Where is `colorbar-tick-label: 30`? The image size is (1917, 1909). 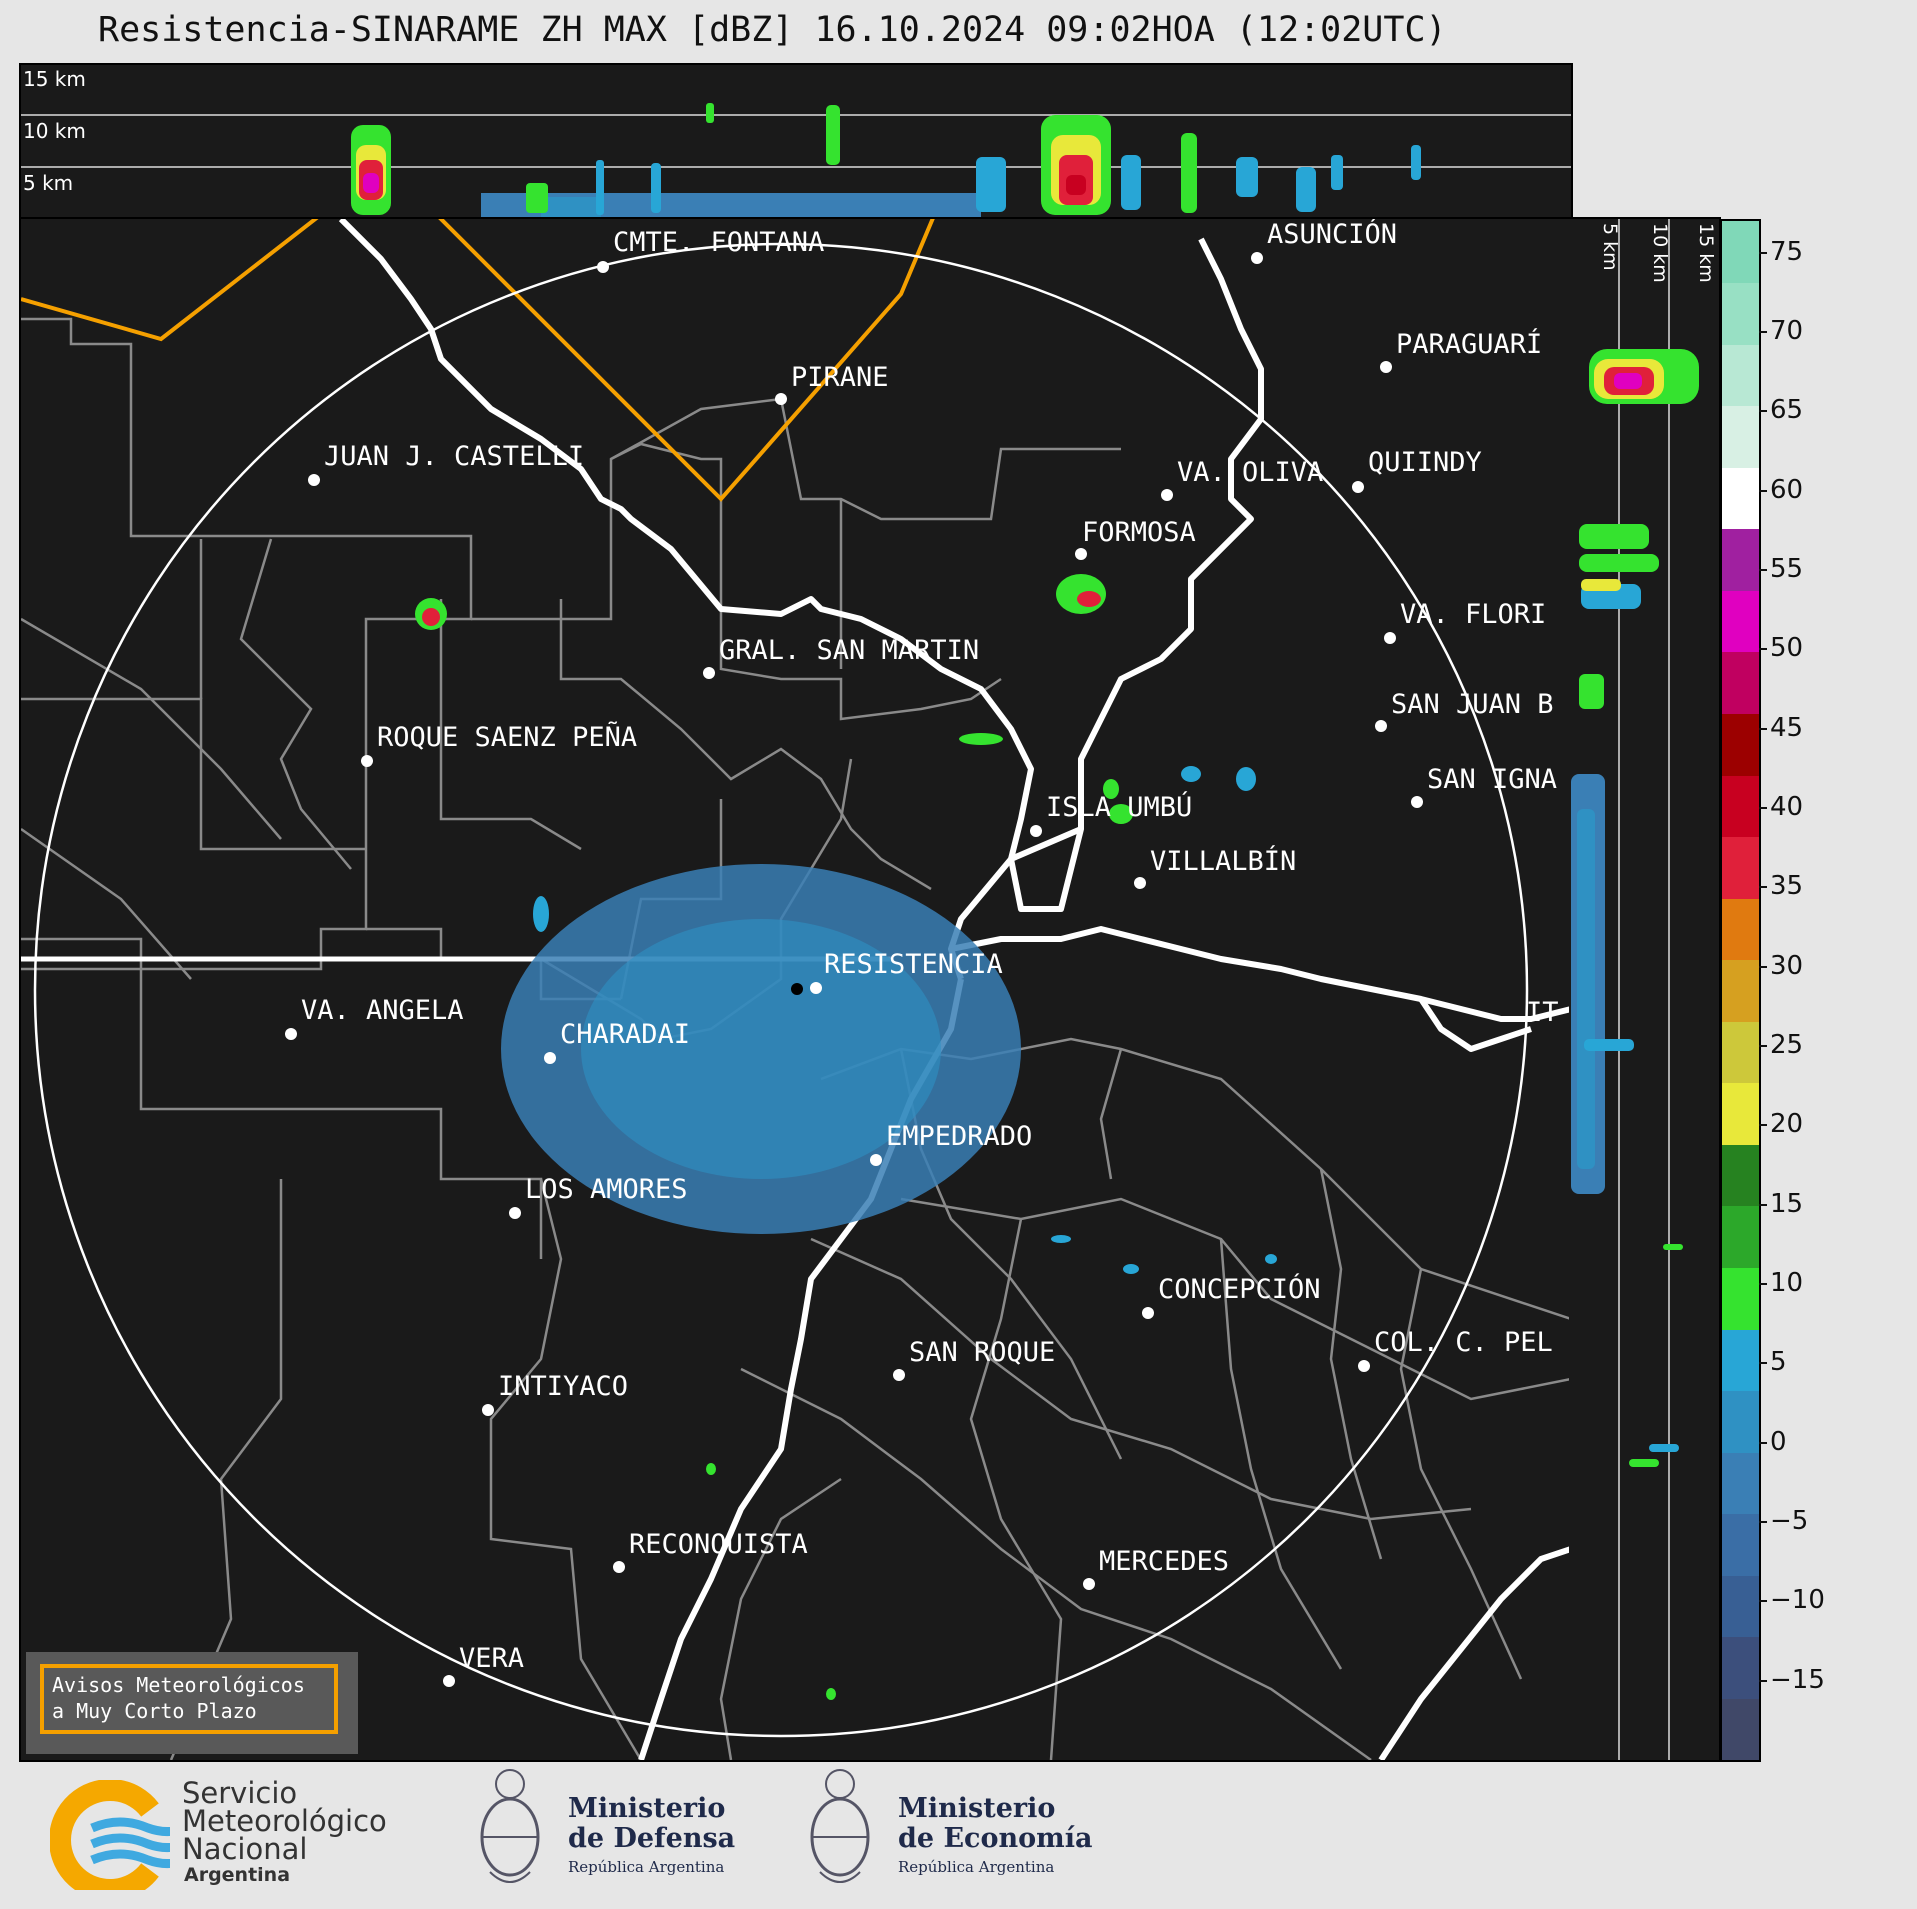 colorbar-tick-label: 30 is located at coordinates (1787, 965).